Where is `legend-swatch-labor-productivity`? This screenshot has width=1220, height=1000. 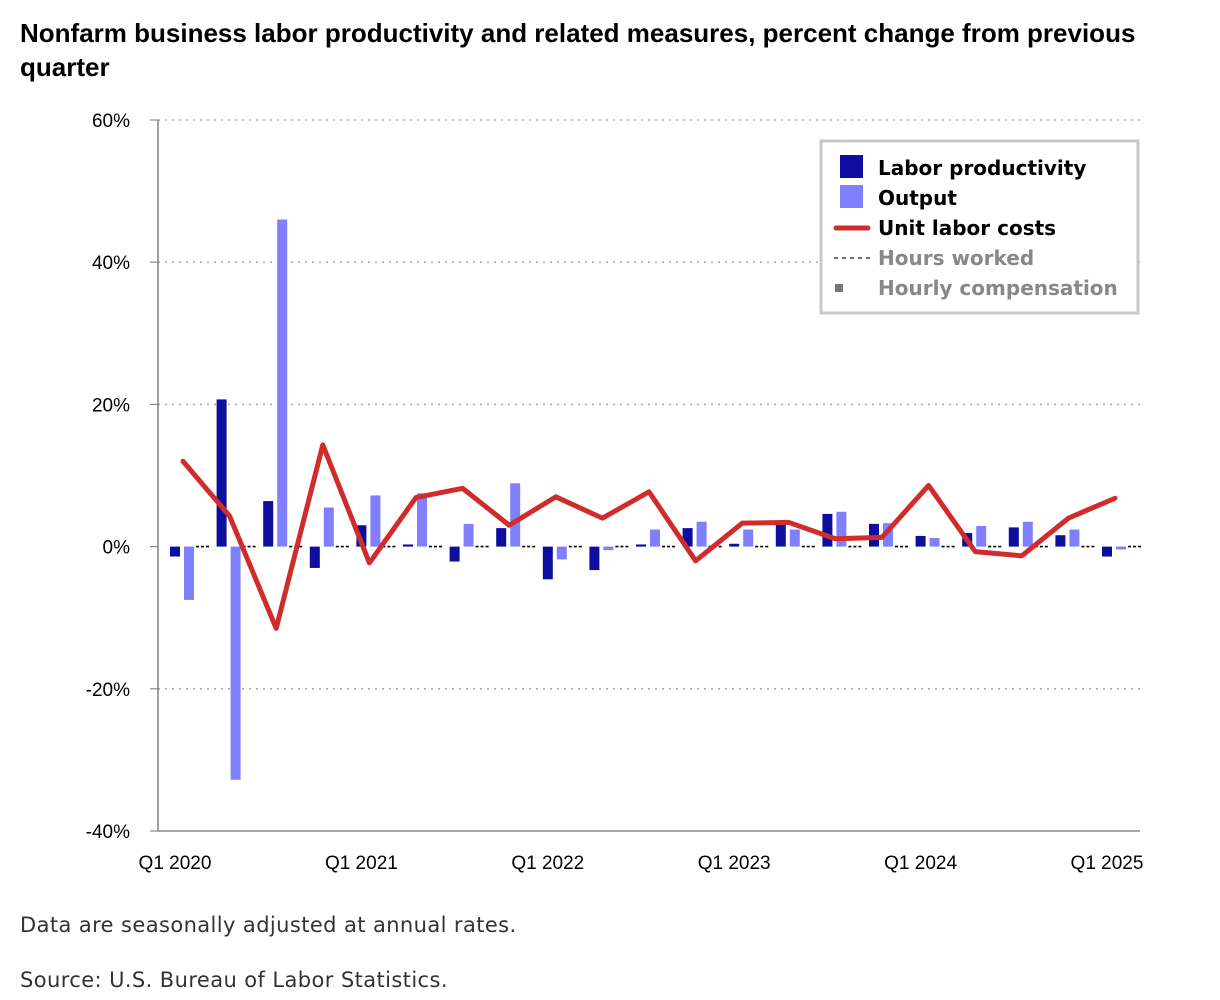 legend-swatch-labor-productivity is located at coordinates (851, 166).